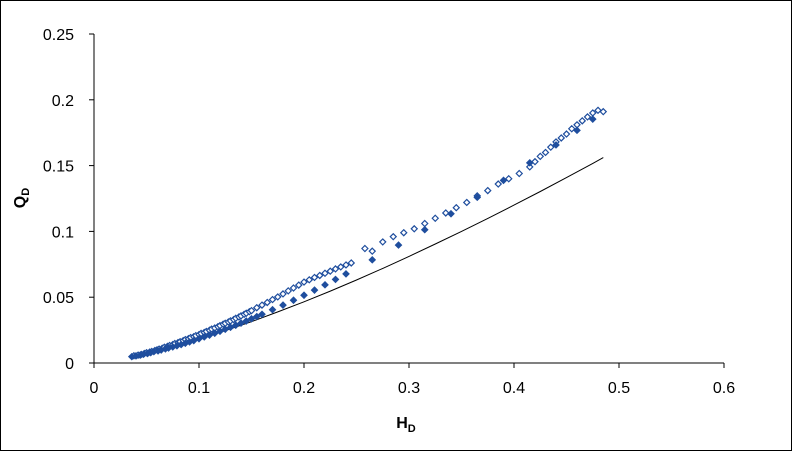 This screenshot has height=451, width=792. What do you see at coordinates (199, 388) in the screenshot?
I see `x-tick-label: 0.1` at bounding box center [199, 388].